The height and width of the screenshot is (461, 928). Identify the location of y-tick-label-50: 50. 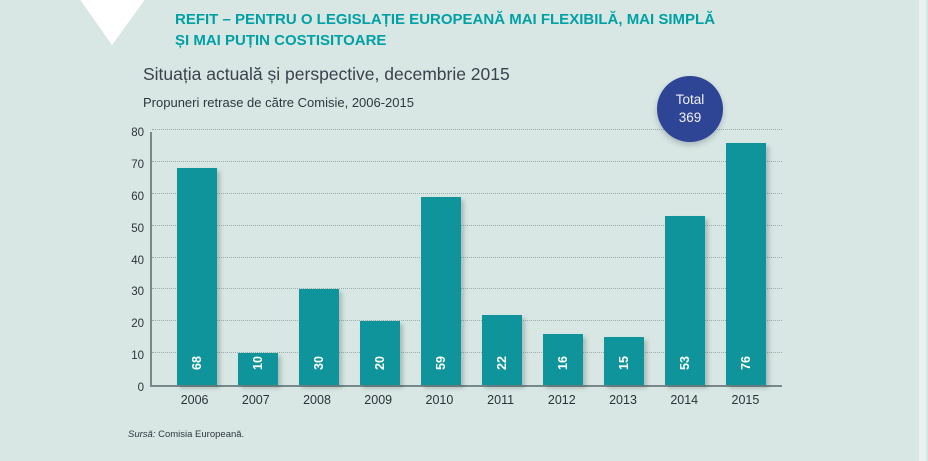
(137, 228).